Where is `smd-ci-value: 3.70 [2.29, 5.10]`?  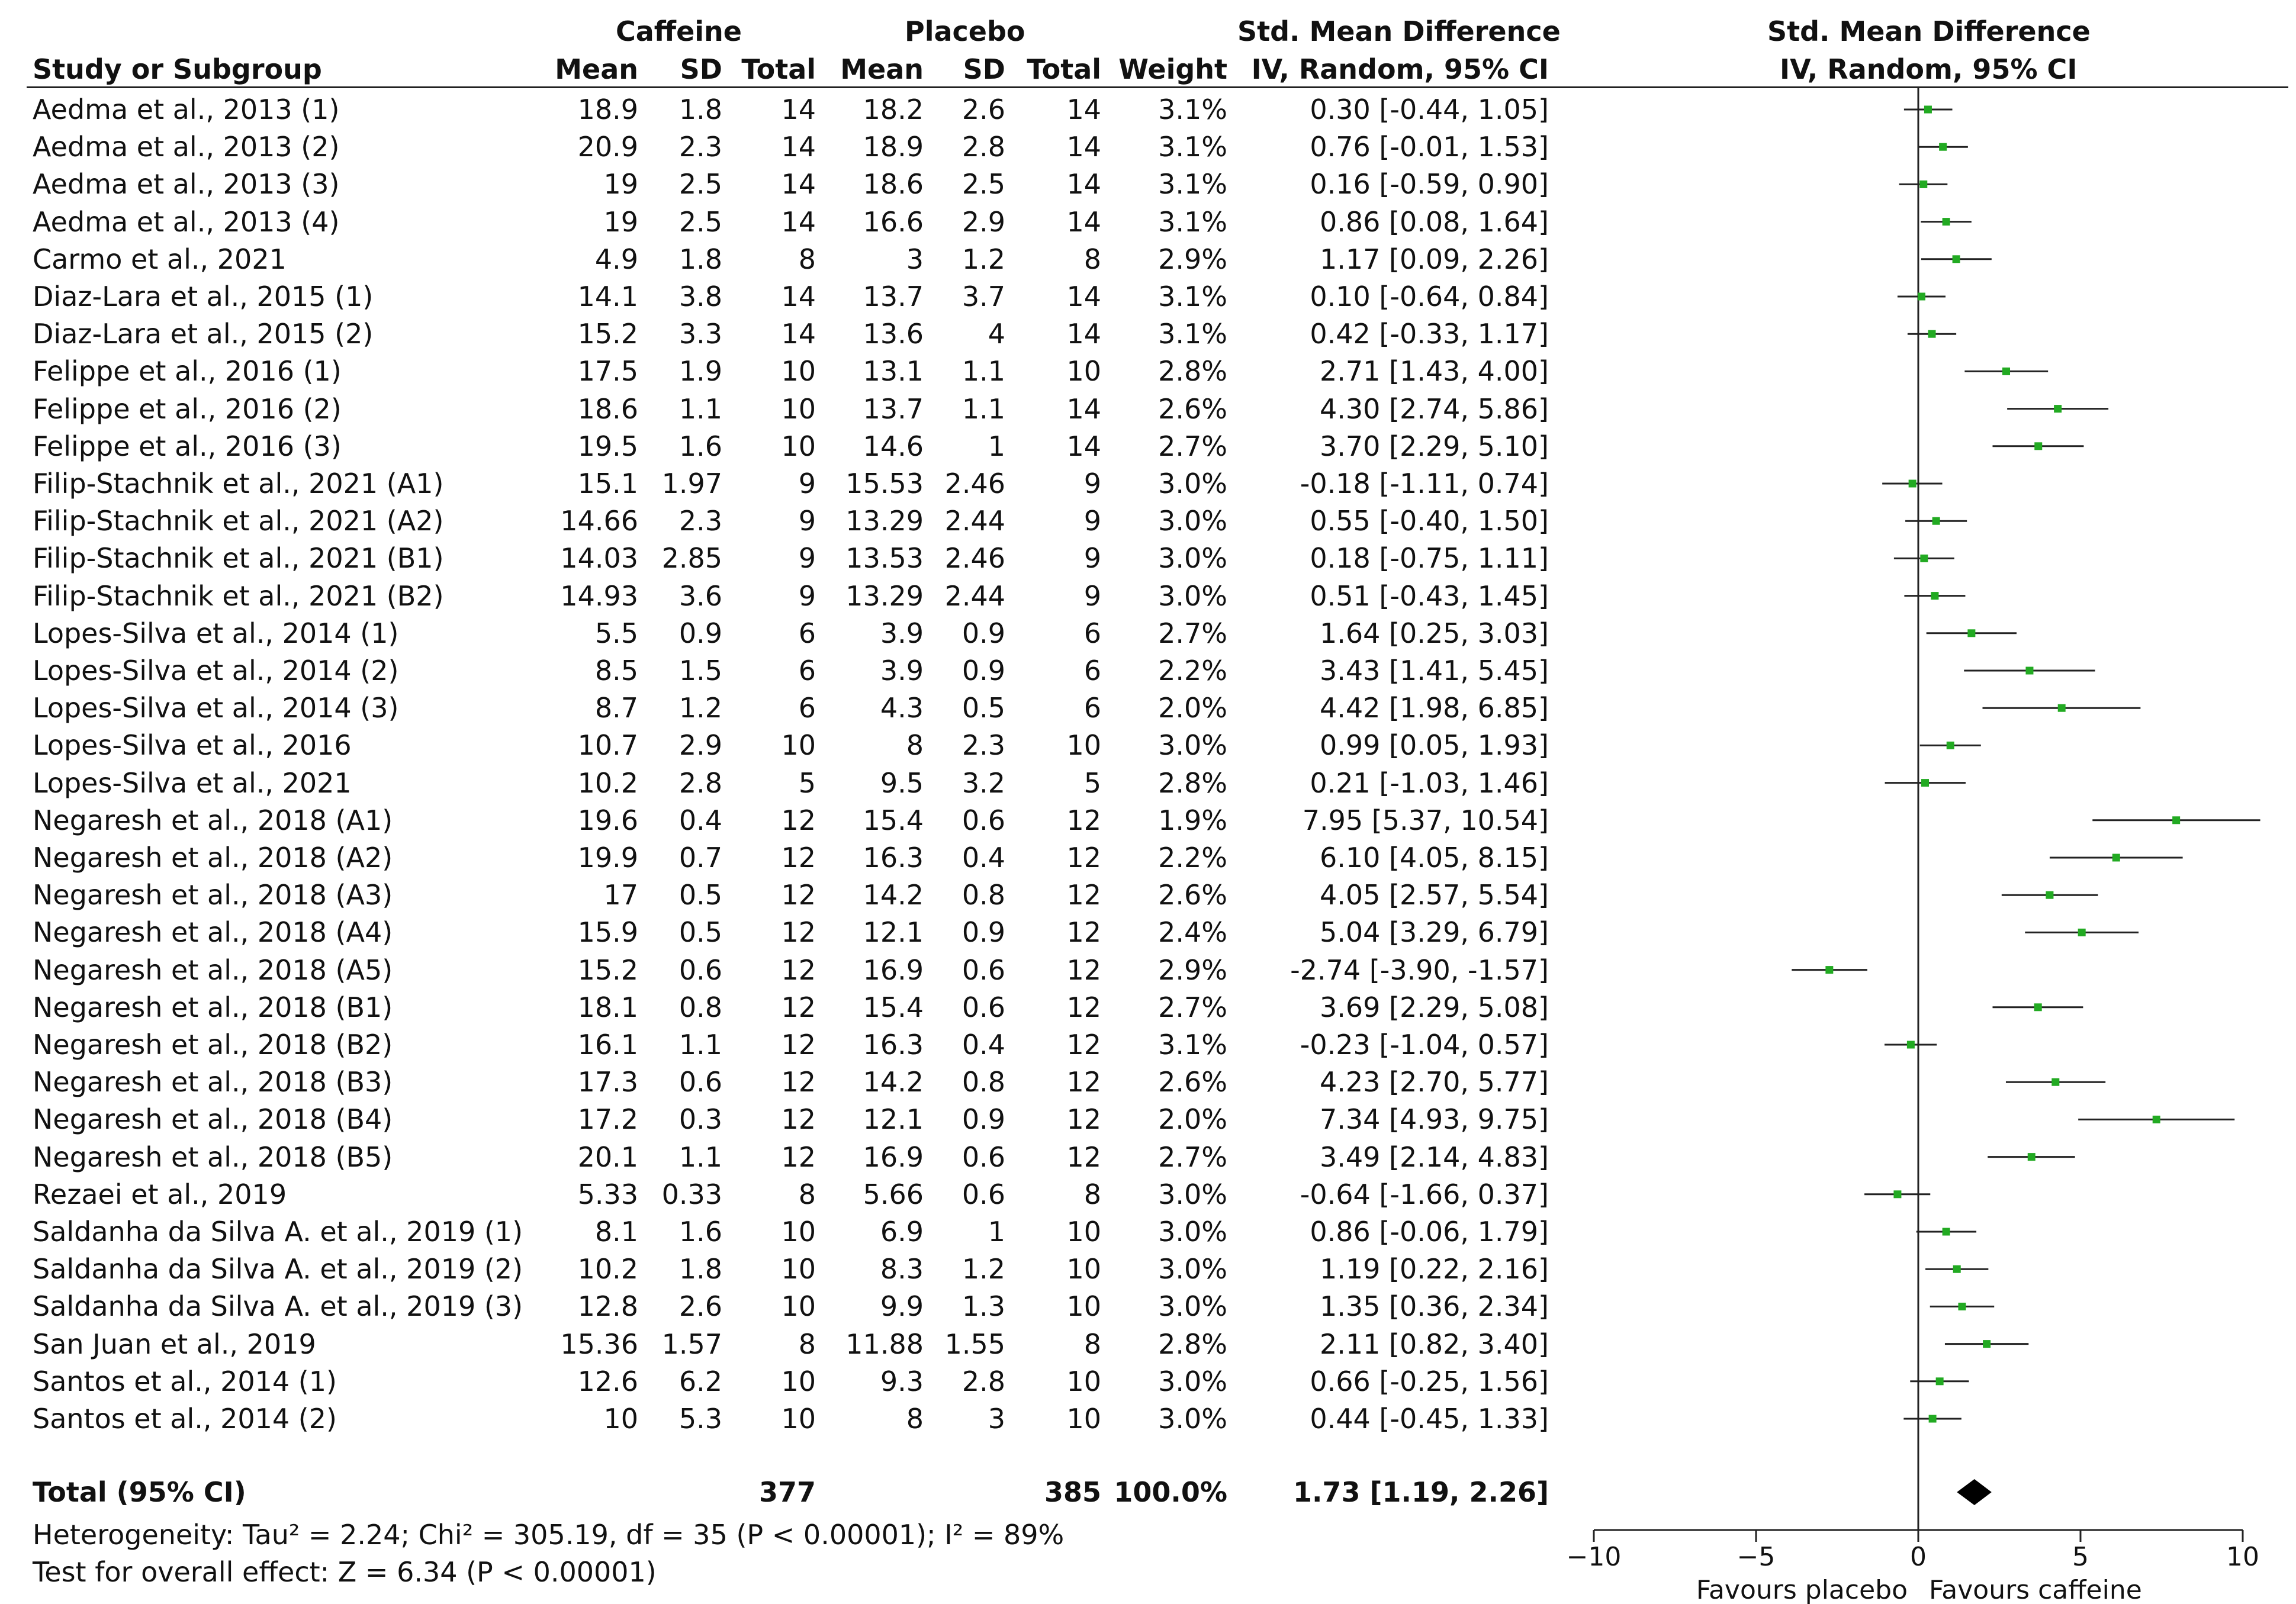
smd-ci-value: 3.70 [2.29, 5.10] is located at coordinates (1434, 446).